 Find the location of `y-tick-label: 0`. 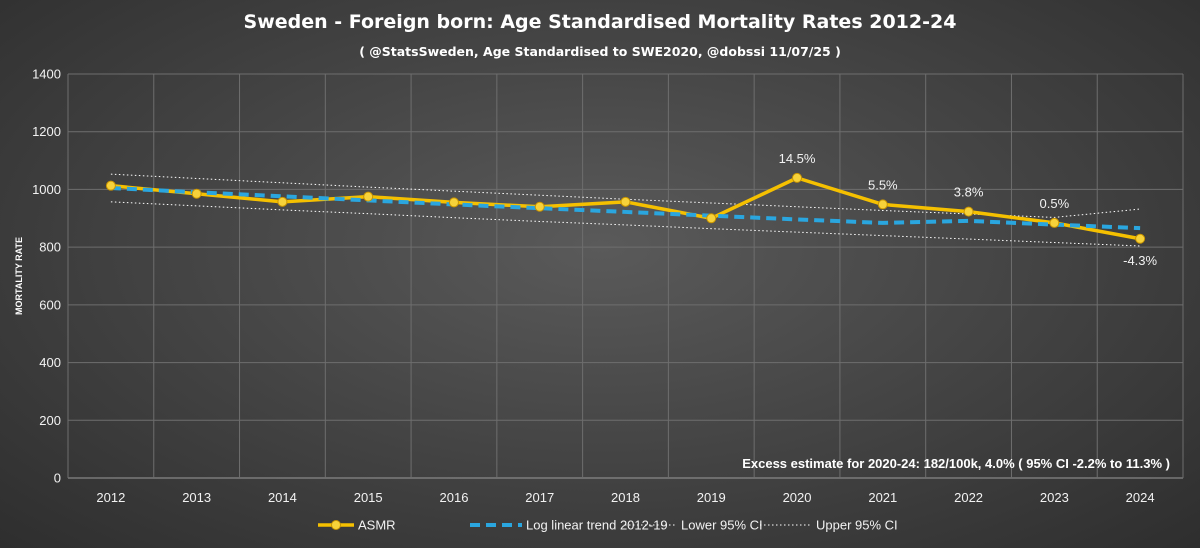

y-tick-label: 0 is located at coordinates (57, 478).